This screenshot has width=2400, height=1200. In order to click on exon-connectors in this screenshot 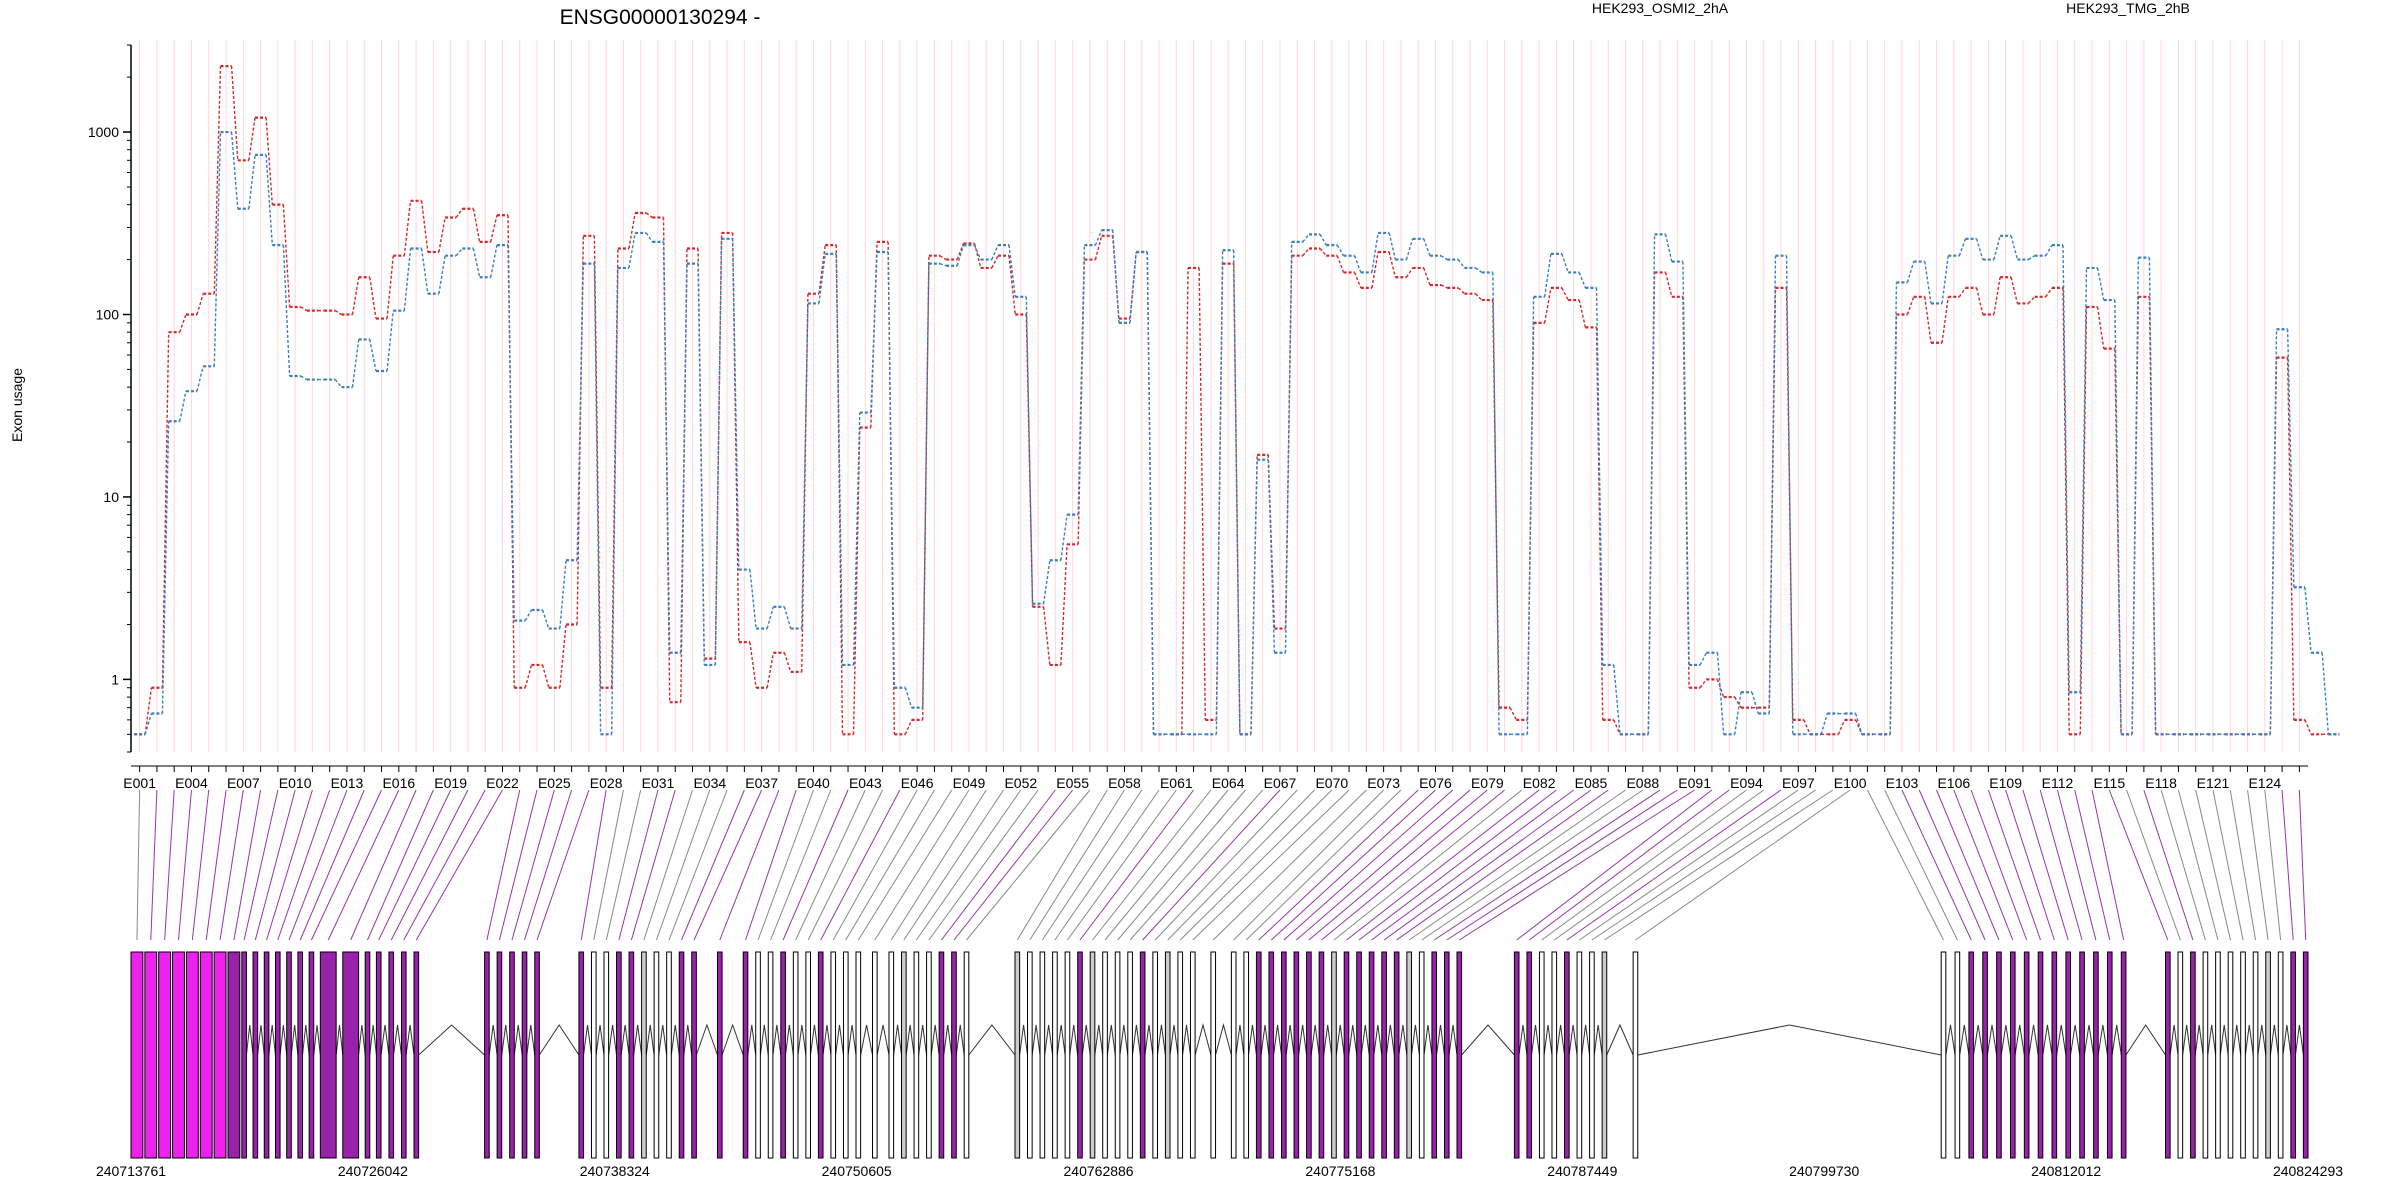, I will do `click(1221, 865)`.